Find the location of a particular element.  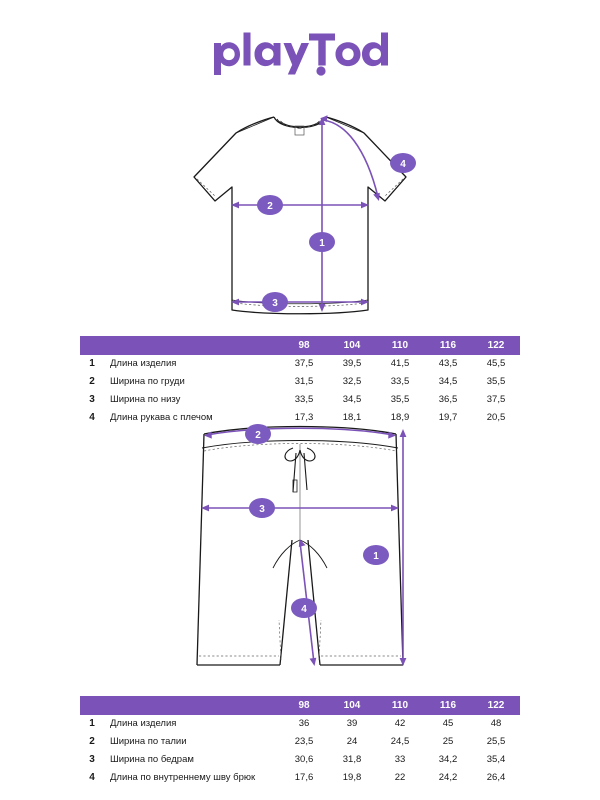

drawstring-bow-icon is located at coordinates (300, 470).